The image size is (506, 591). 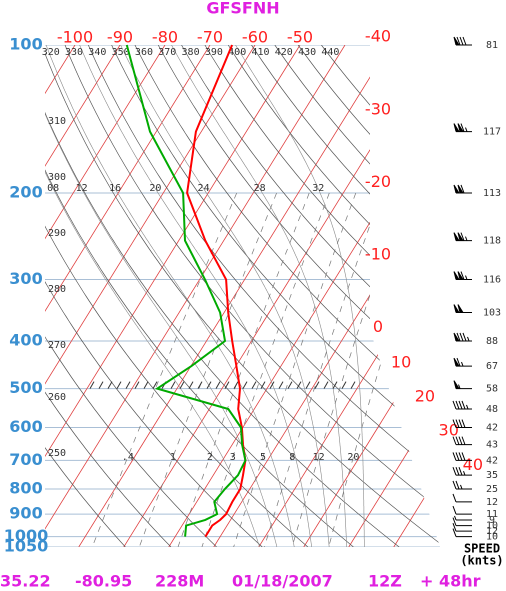 What do you see at coordinates (210, 37) in the screenshot?
I see `x-tick-label: -70` at bounding box center [210, 37].